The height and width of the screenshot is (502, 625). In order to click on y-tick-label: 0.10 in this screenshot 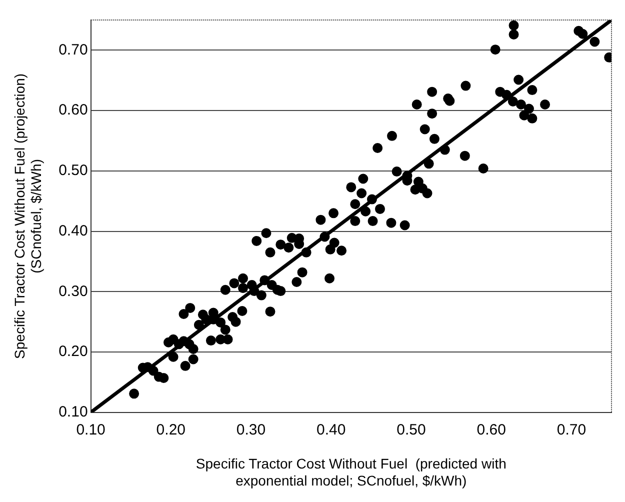, I will do `click(73, 412)`.